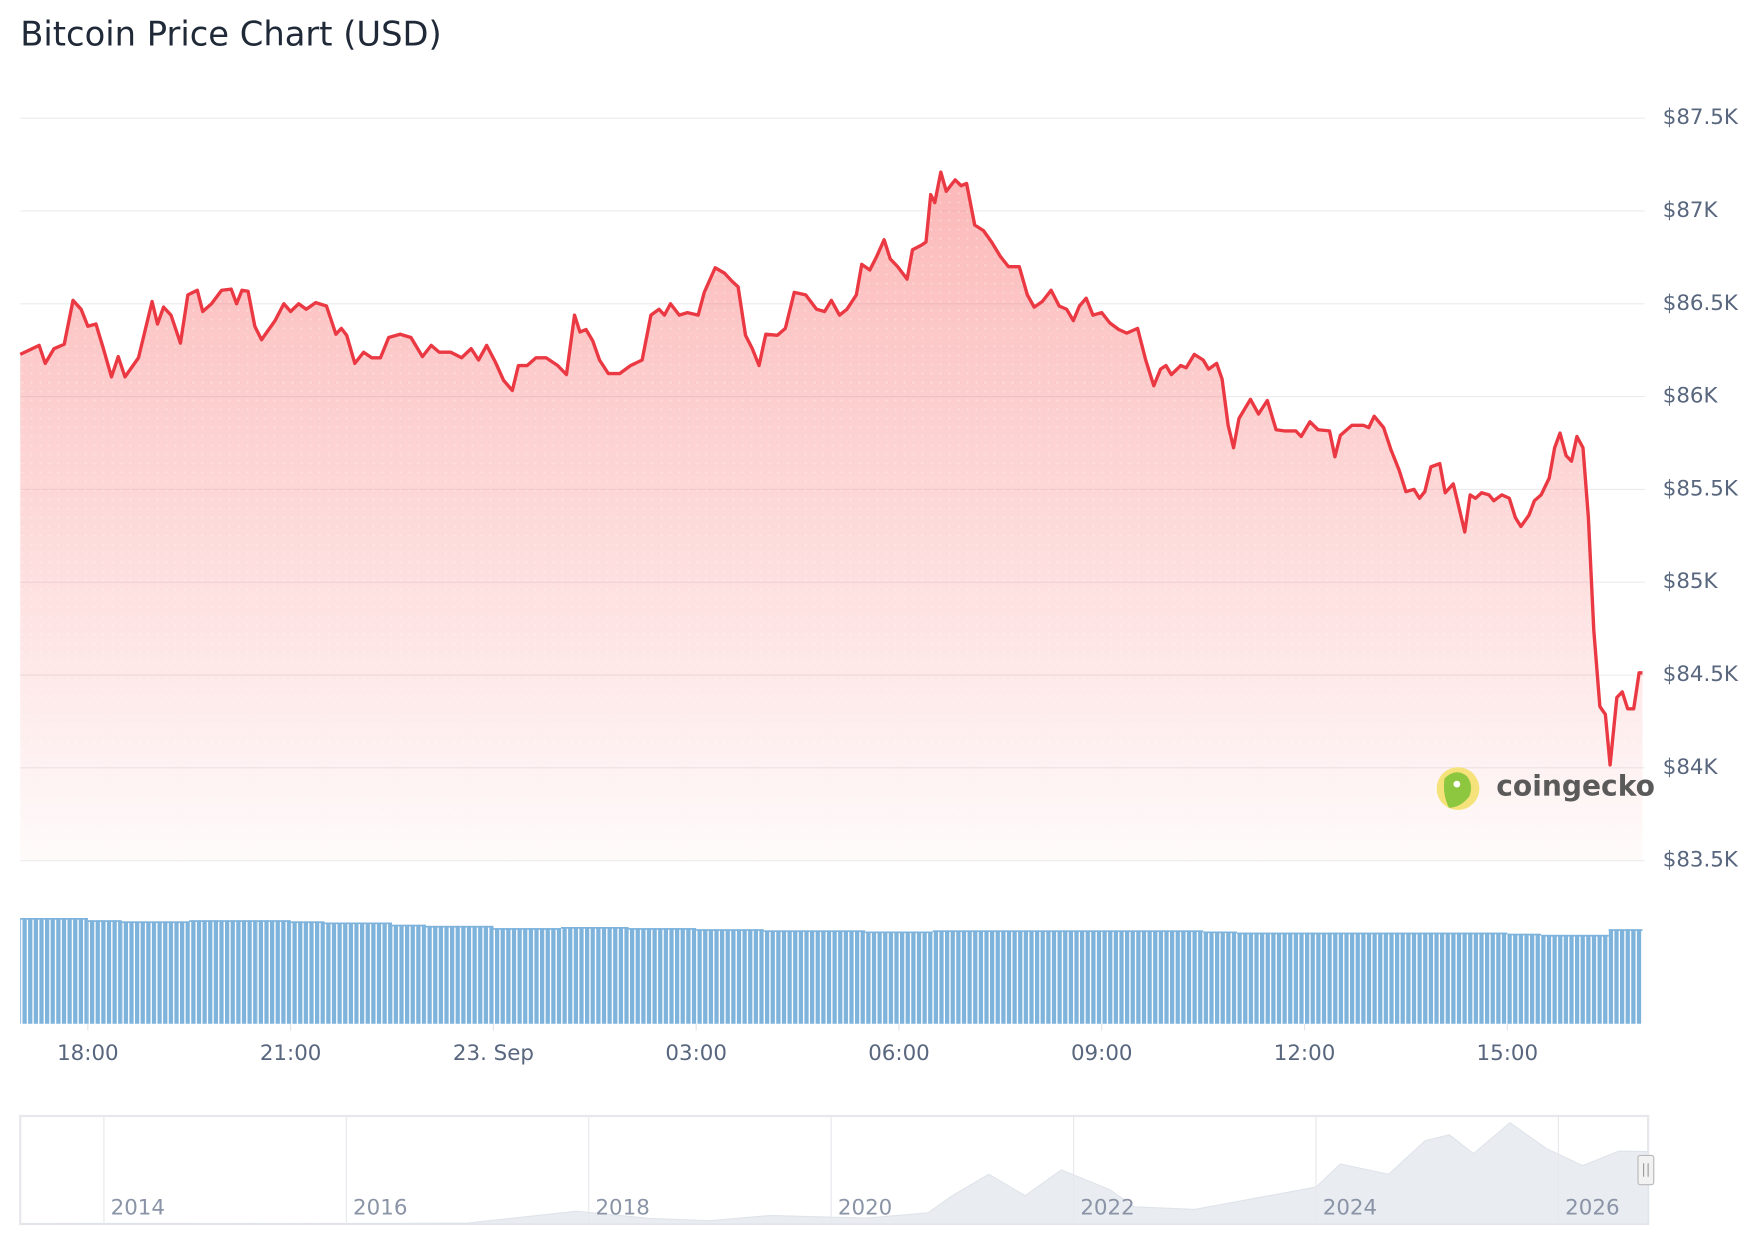 This screenshot has width=1755, height=1248. I want to click on navigator-tick-label: 2022, so click(1107, 1207).